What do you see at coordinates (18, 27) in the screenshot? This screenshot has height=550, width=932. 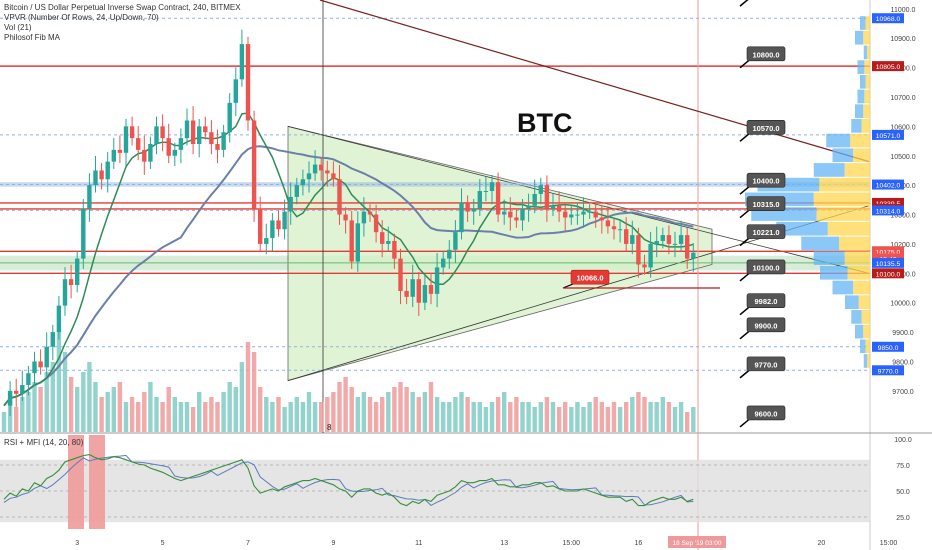 I see `legend-vol: Vol (21)` at bounding box center [18, 27].